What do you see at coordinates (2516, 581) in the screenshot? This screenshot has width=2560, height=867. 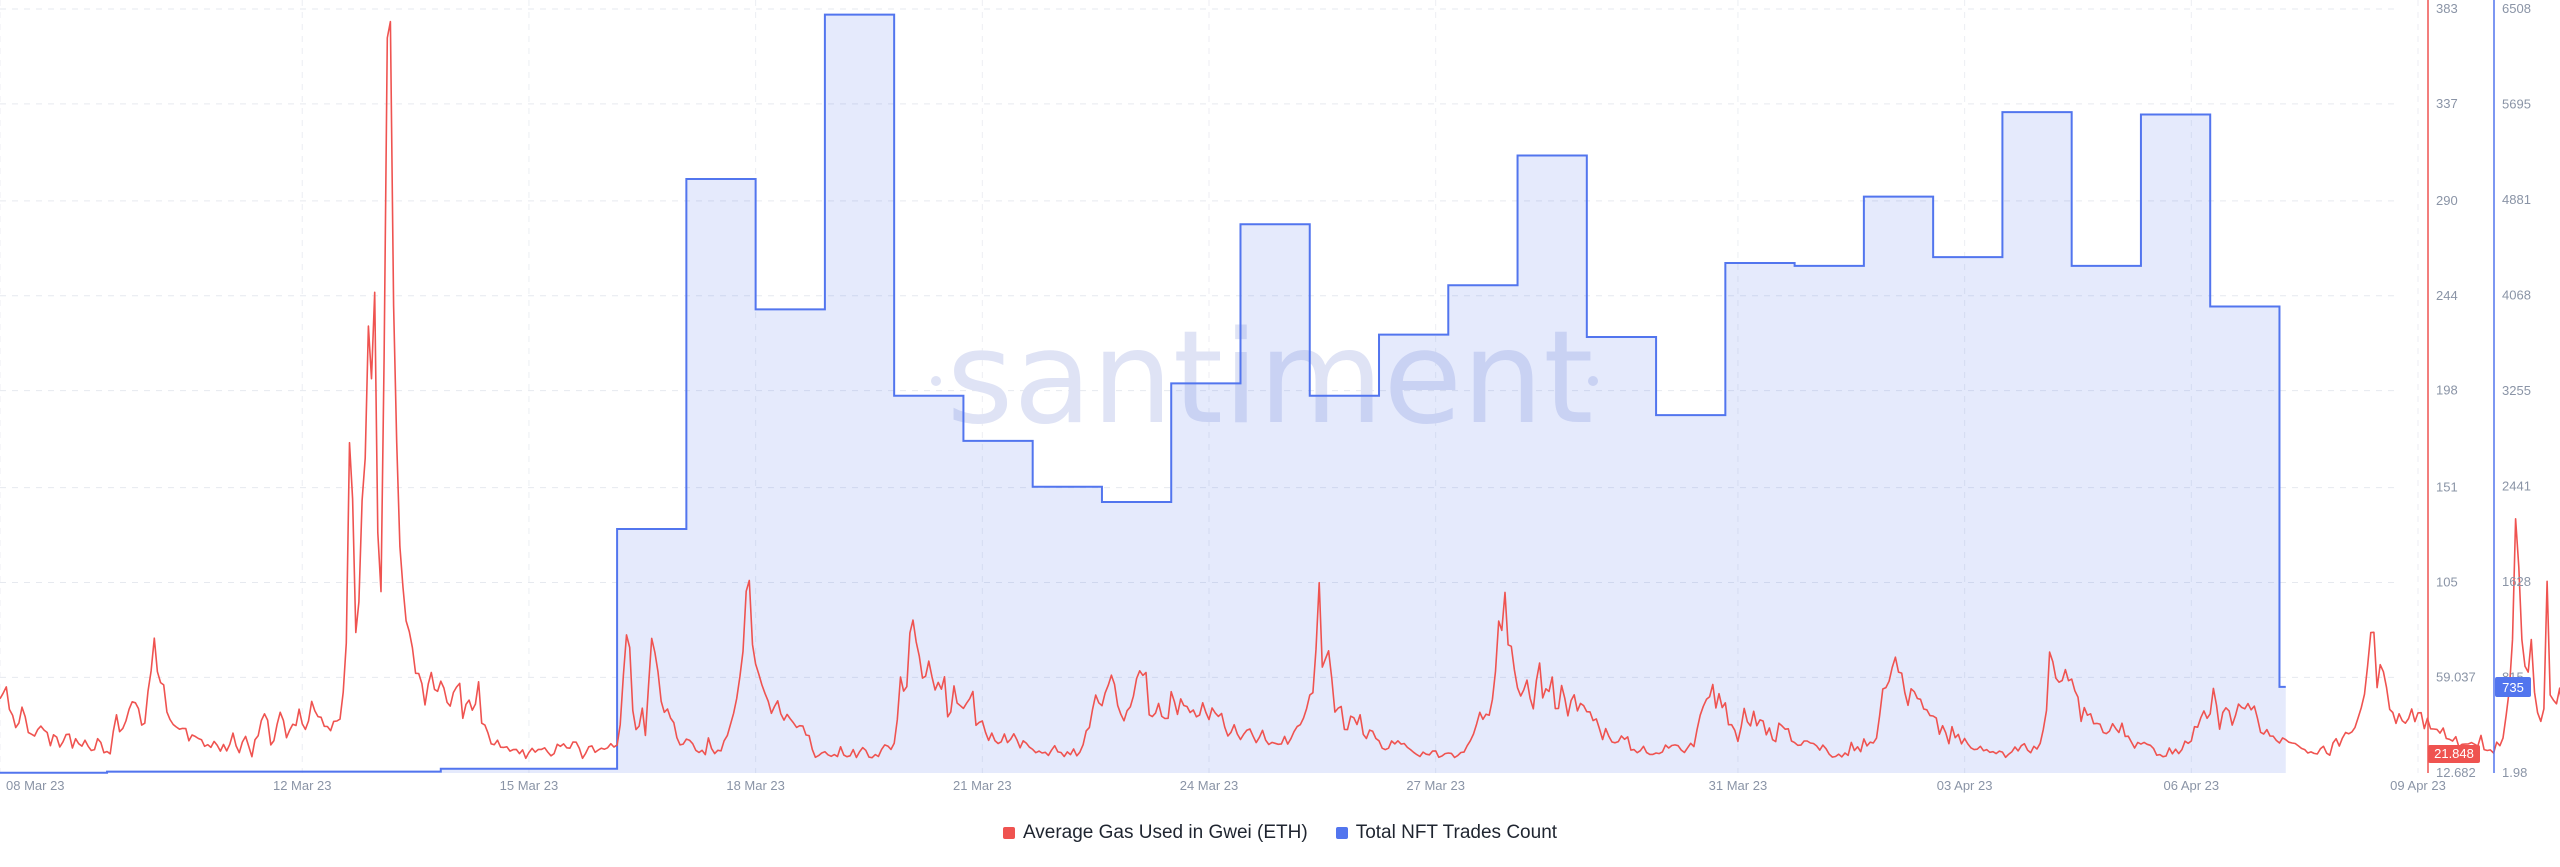 I see `trades-axis-tick-label: 1628` at bounding box center [2516, 581].